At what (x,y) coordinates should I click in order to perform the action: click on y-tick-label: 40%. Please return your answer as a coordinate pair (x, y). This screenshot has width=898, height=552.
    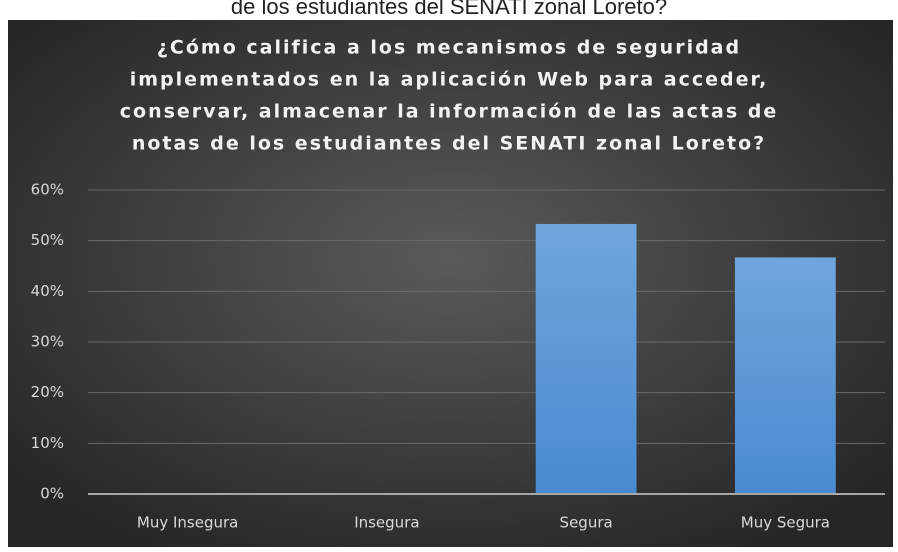
    Looking at the image, I should click on (47, 291).